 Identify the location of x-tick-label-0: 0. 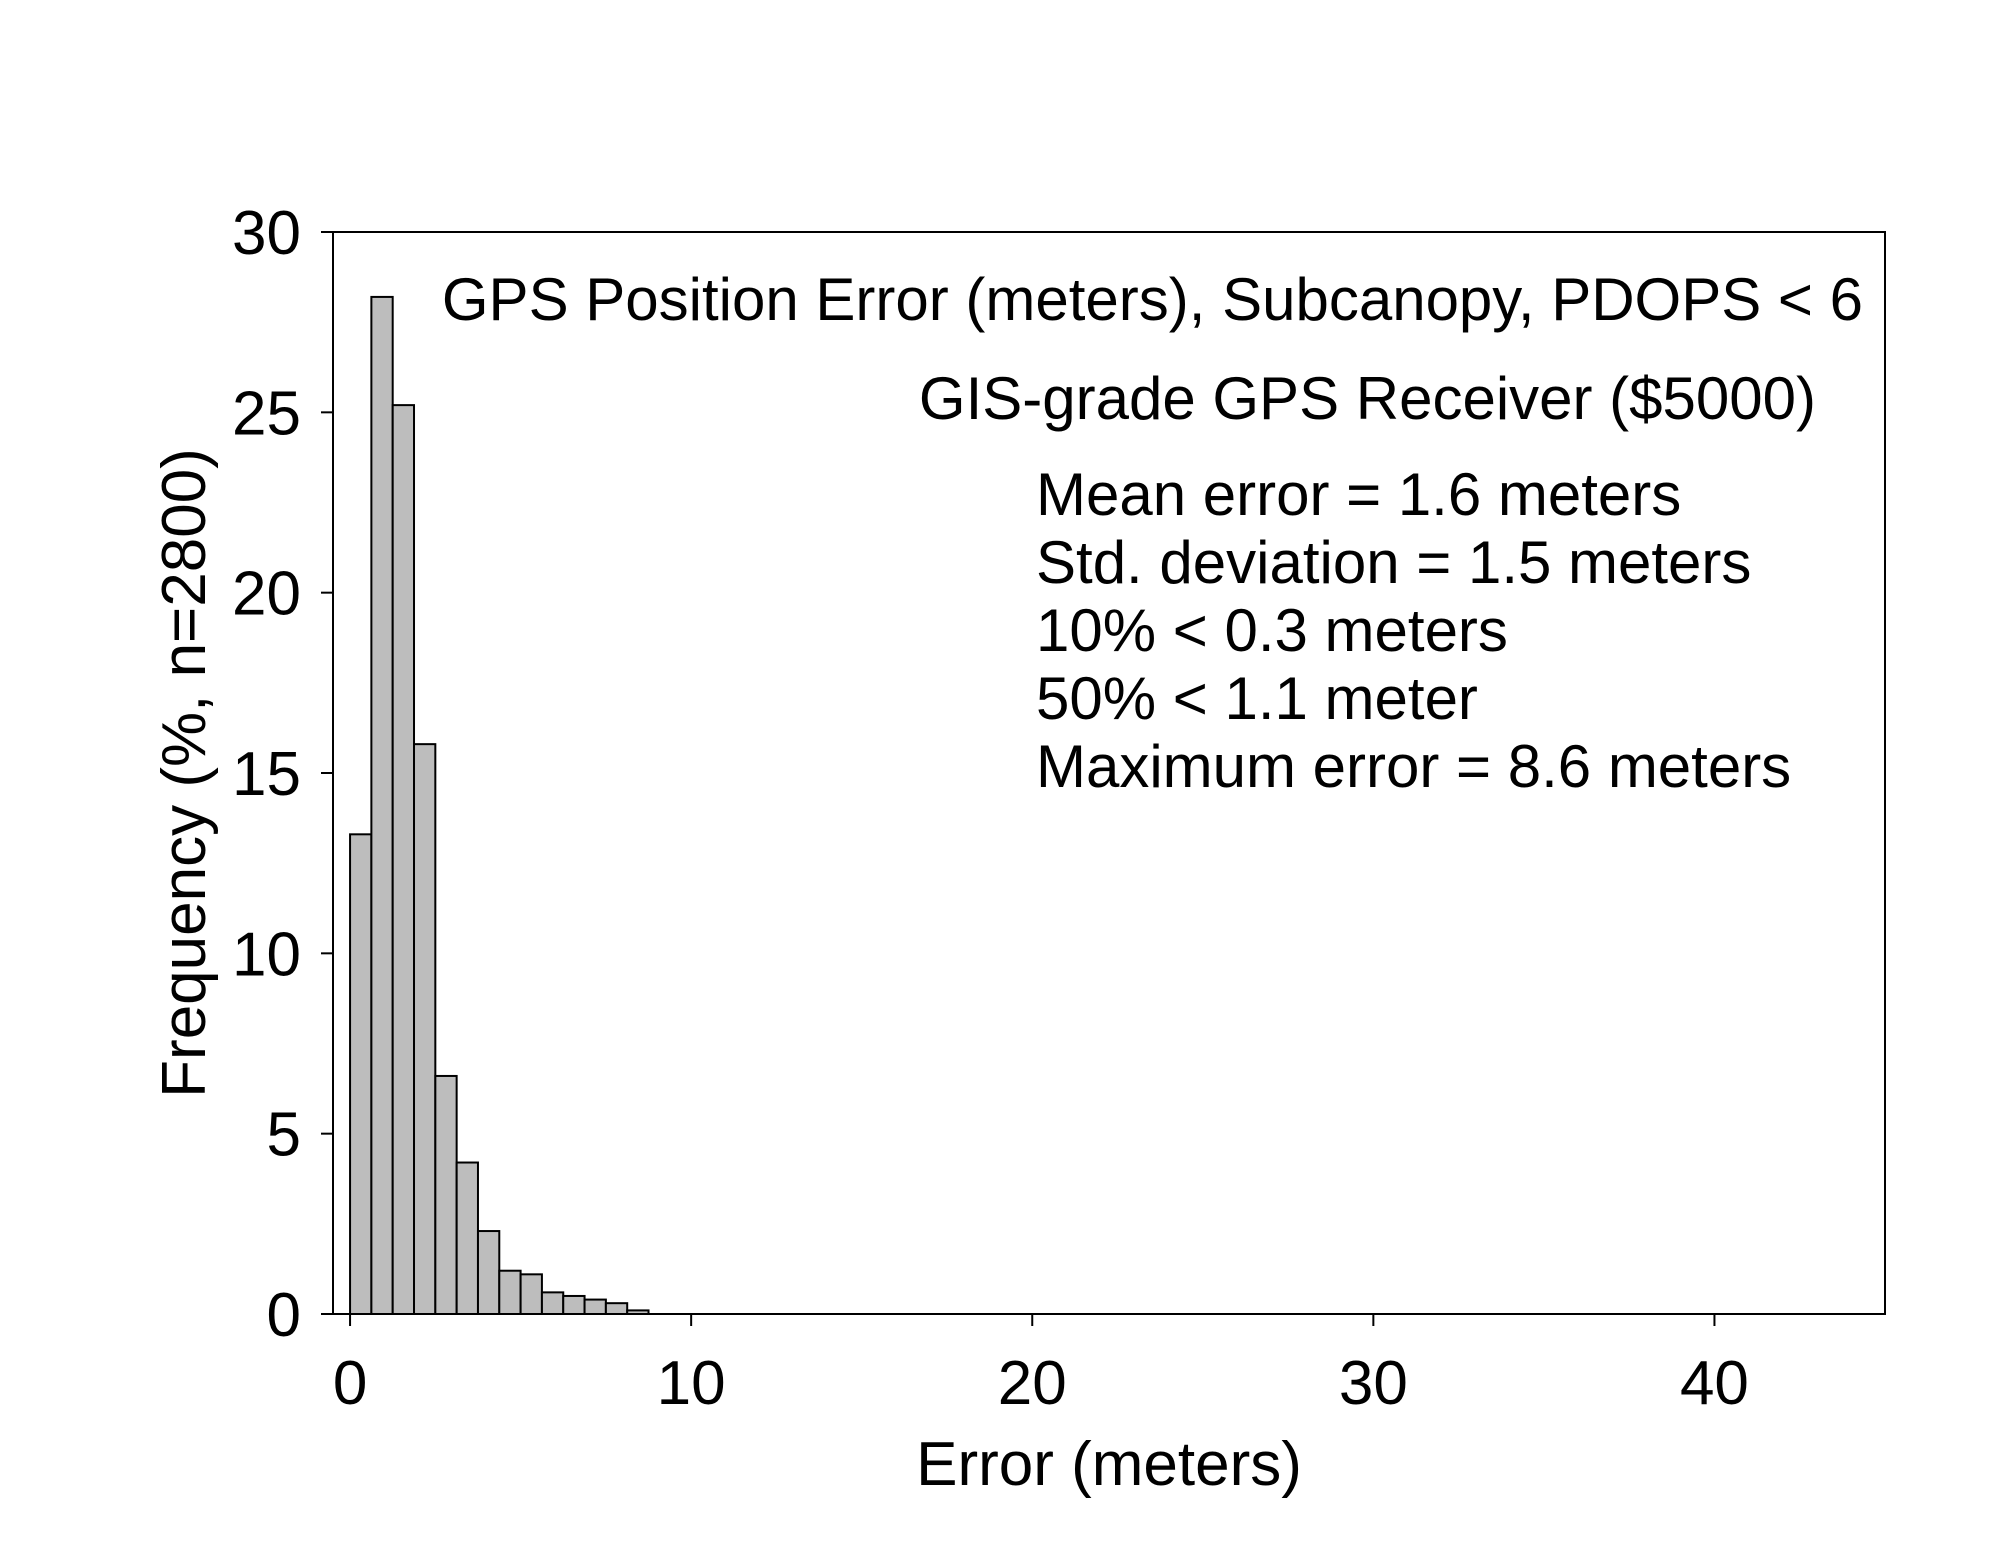
(350, 1383).